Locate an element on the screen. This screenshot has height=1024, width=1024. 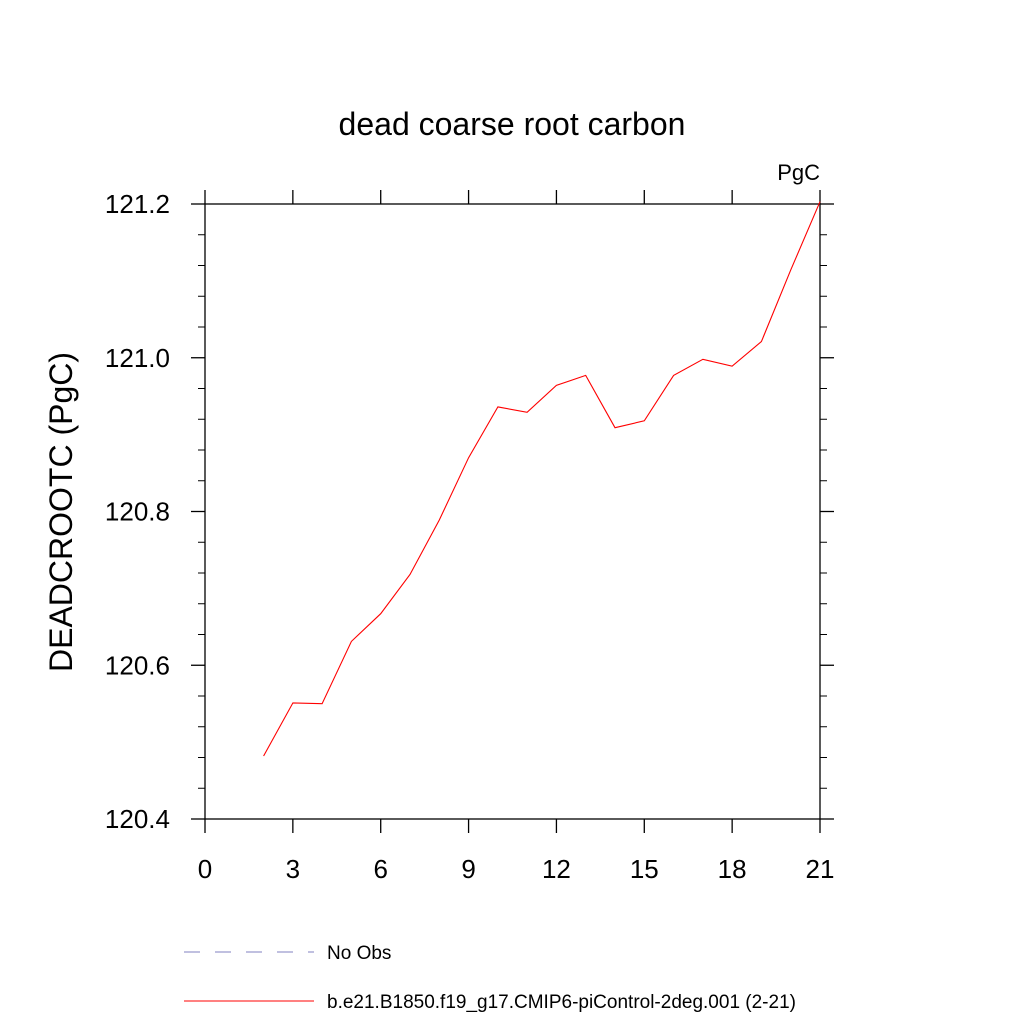
x-tick-label: 9 is located at coordinates (468, 869).